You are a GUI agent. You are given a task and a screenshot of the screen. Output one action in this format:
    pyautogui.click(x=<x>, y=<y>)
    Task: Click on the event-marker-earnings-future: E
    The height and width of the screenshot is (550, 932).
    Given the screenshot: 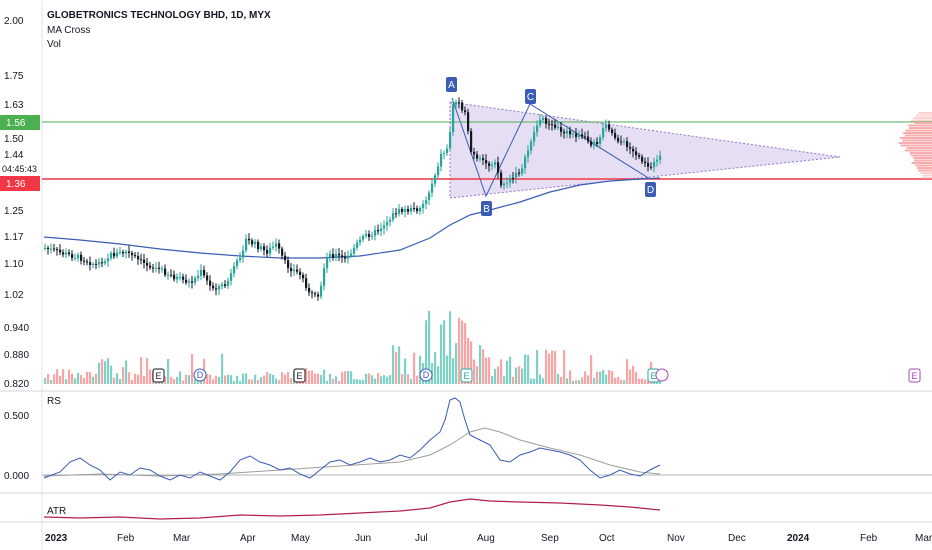 What is the action you would take?
    pyautogui.click(x=914, y=375)
    